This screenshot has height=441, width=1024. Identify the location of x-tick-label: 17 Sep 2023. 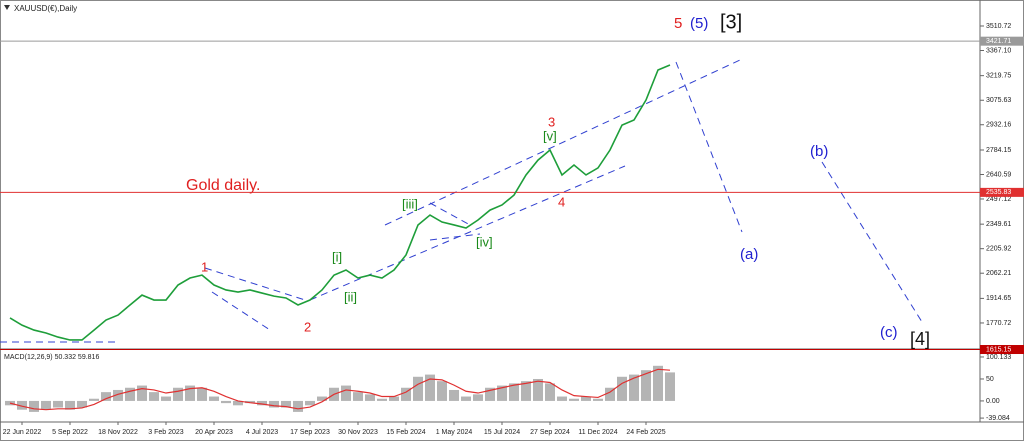
(310, 432).